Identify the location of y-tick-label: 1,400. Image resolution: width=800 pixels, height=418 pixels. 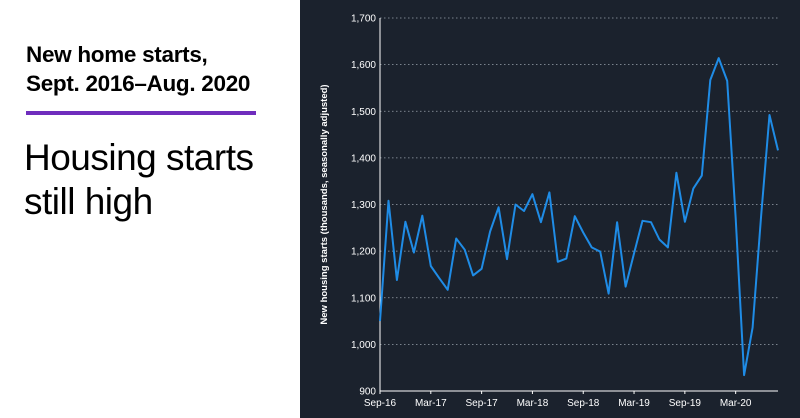
(363, 158).